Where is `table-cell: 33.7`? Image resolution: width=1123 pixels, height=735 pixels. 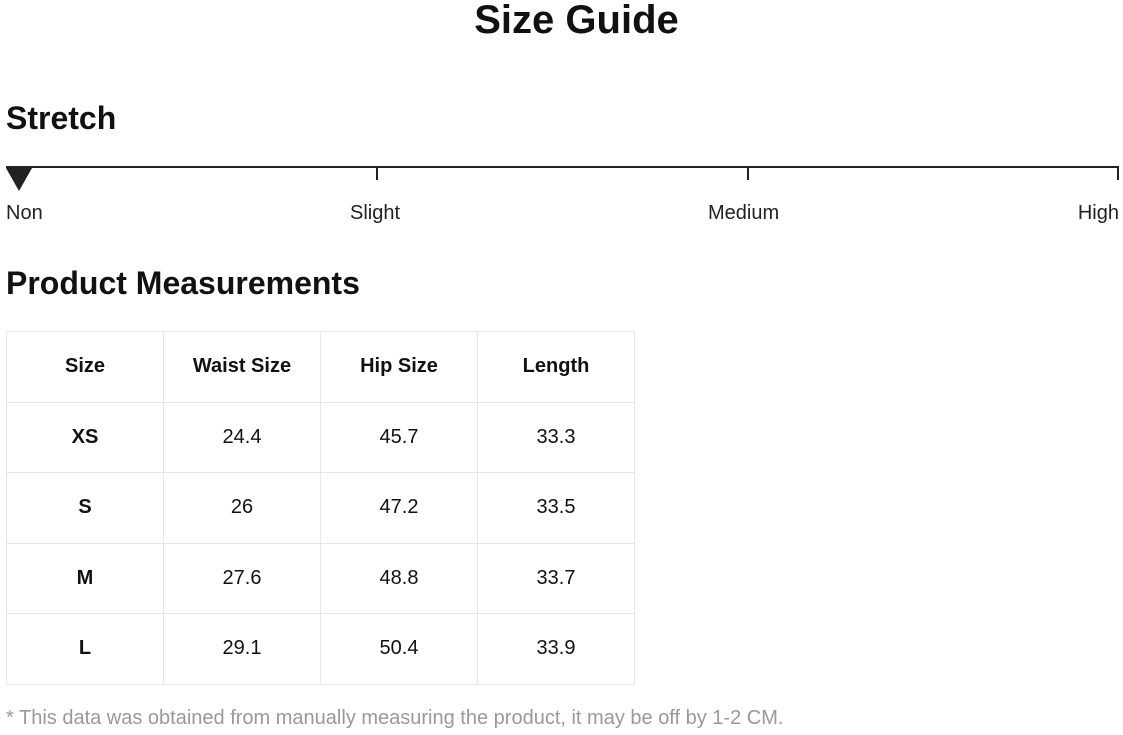
table-cell: 33.7 is located at coordinates (556, 578).